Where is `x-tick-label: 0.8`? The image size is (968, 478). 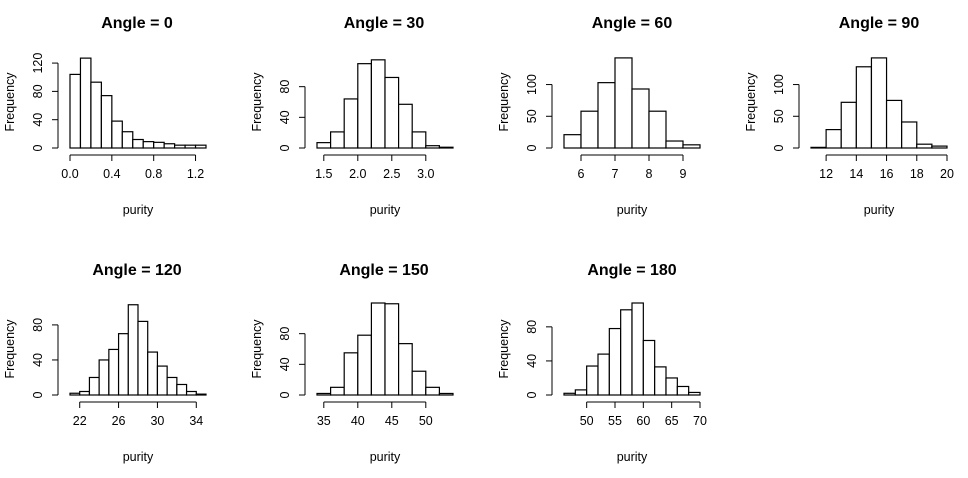 x-tick-label: 0.8 is located at coordinates (153, 174).